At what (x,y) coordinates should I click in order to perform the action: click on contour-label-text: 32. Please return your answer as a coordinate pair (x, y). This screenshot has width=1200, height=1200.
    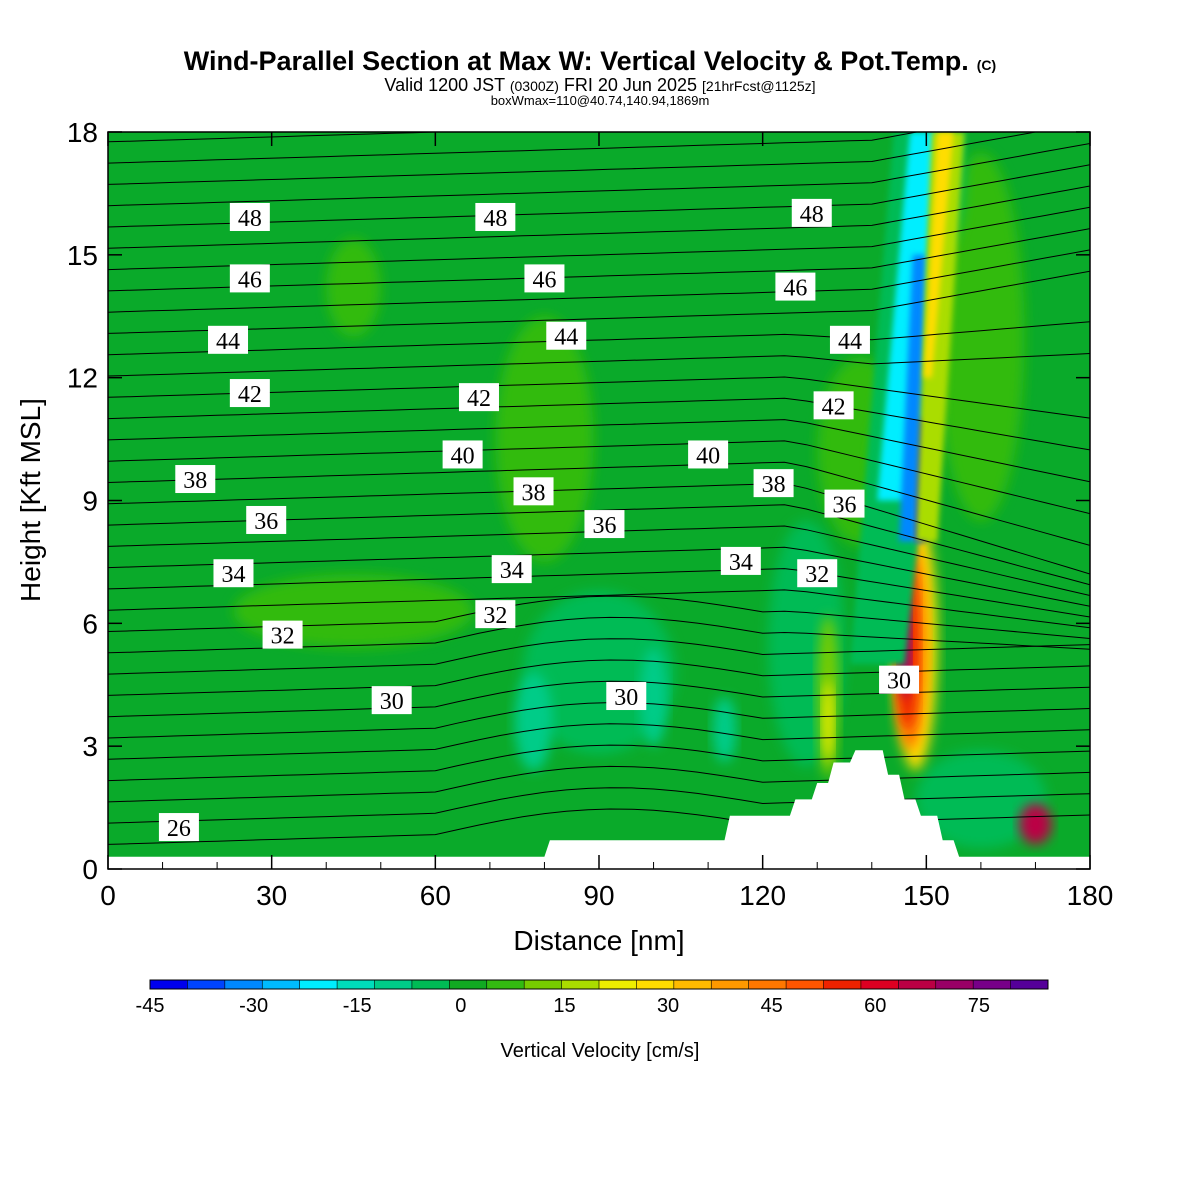
    Looking at the image, I should click on (283, 637).